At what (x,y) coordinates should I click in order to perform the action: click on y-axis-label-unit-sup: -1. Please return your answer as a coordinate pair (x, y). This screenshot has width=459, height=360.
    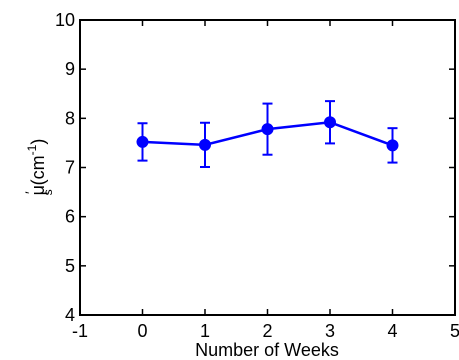
    Looking at the image, I should click on (32, 149).